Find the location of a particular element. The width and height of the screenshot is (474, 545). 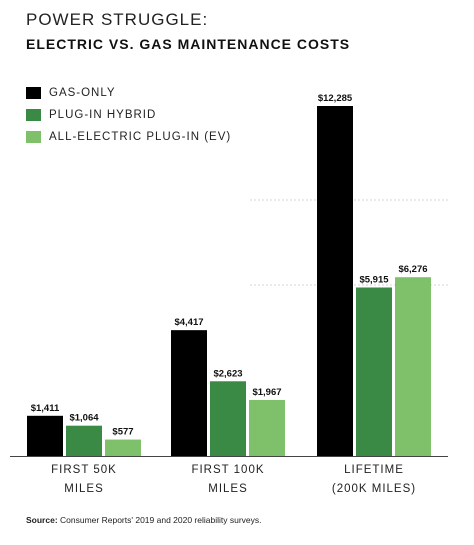

legend-swatch-gas-only is located at coordinates (33, 93).